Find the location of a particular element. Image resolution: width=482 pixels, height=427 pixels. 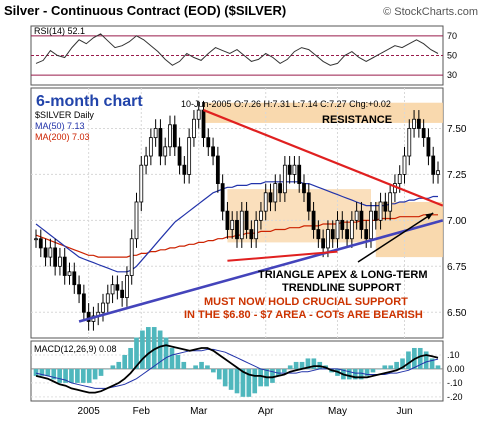

rsi-tick-label: 30 is located at coordinates (452, 75).